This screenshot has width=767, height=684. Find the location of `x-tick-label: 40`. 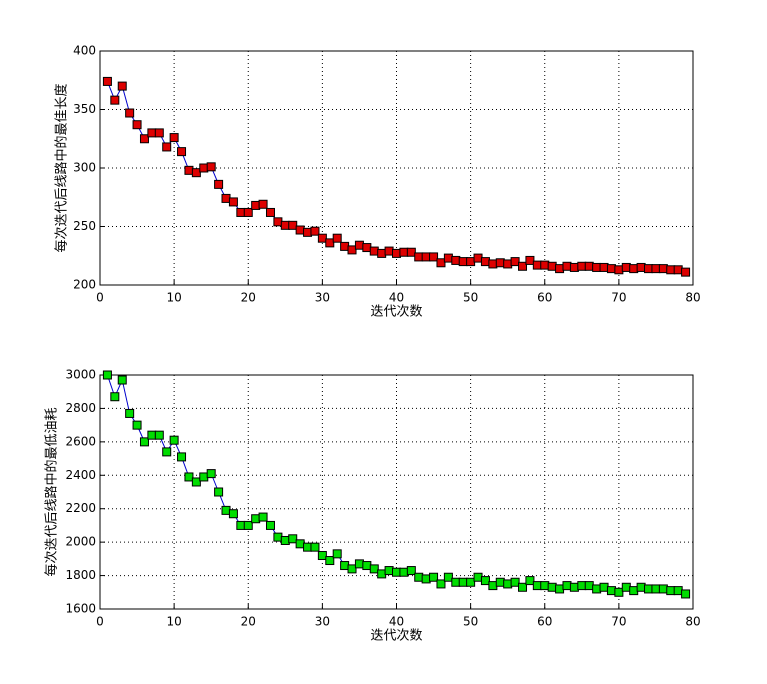

x-tick-label: 40 is located at coordinates (396, 622).